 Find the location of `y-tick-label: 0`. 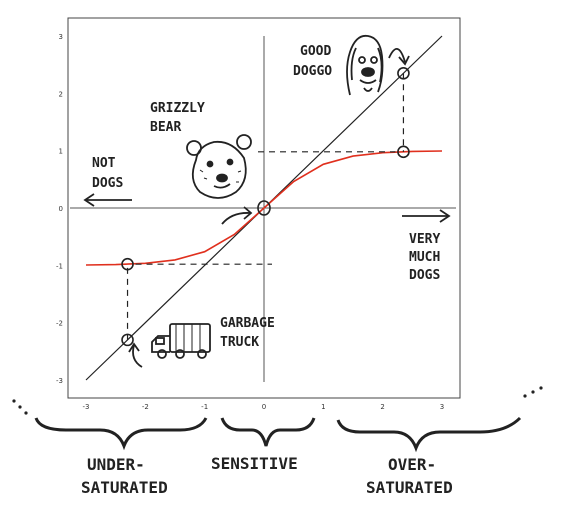

y-tick-label: 0 is located at coordinates (61, 209).